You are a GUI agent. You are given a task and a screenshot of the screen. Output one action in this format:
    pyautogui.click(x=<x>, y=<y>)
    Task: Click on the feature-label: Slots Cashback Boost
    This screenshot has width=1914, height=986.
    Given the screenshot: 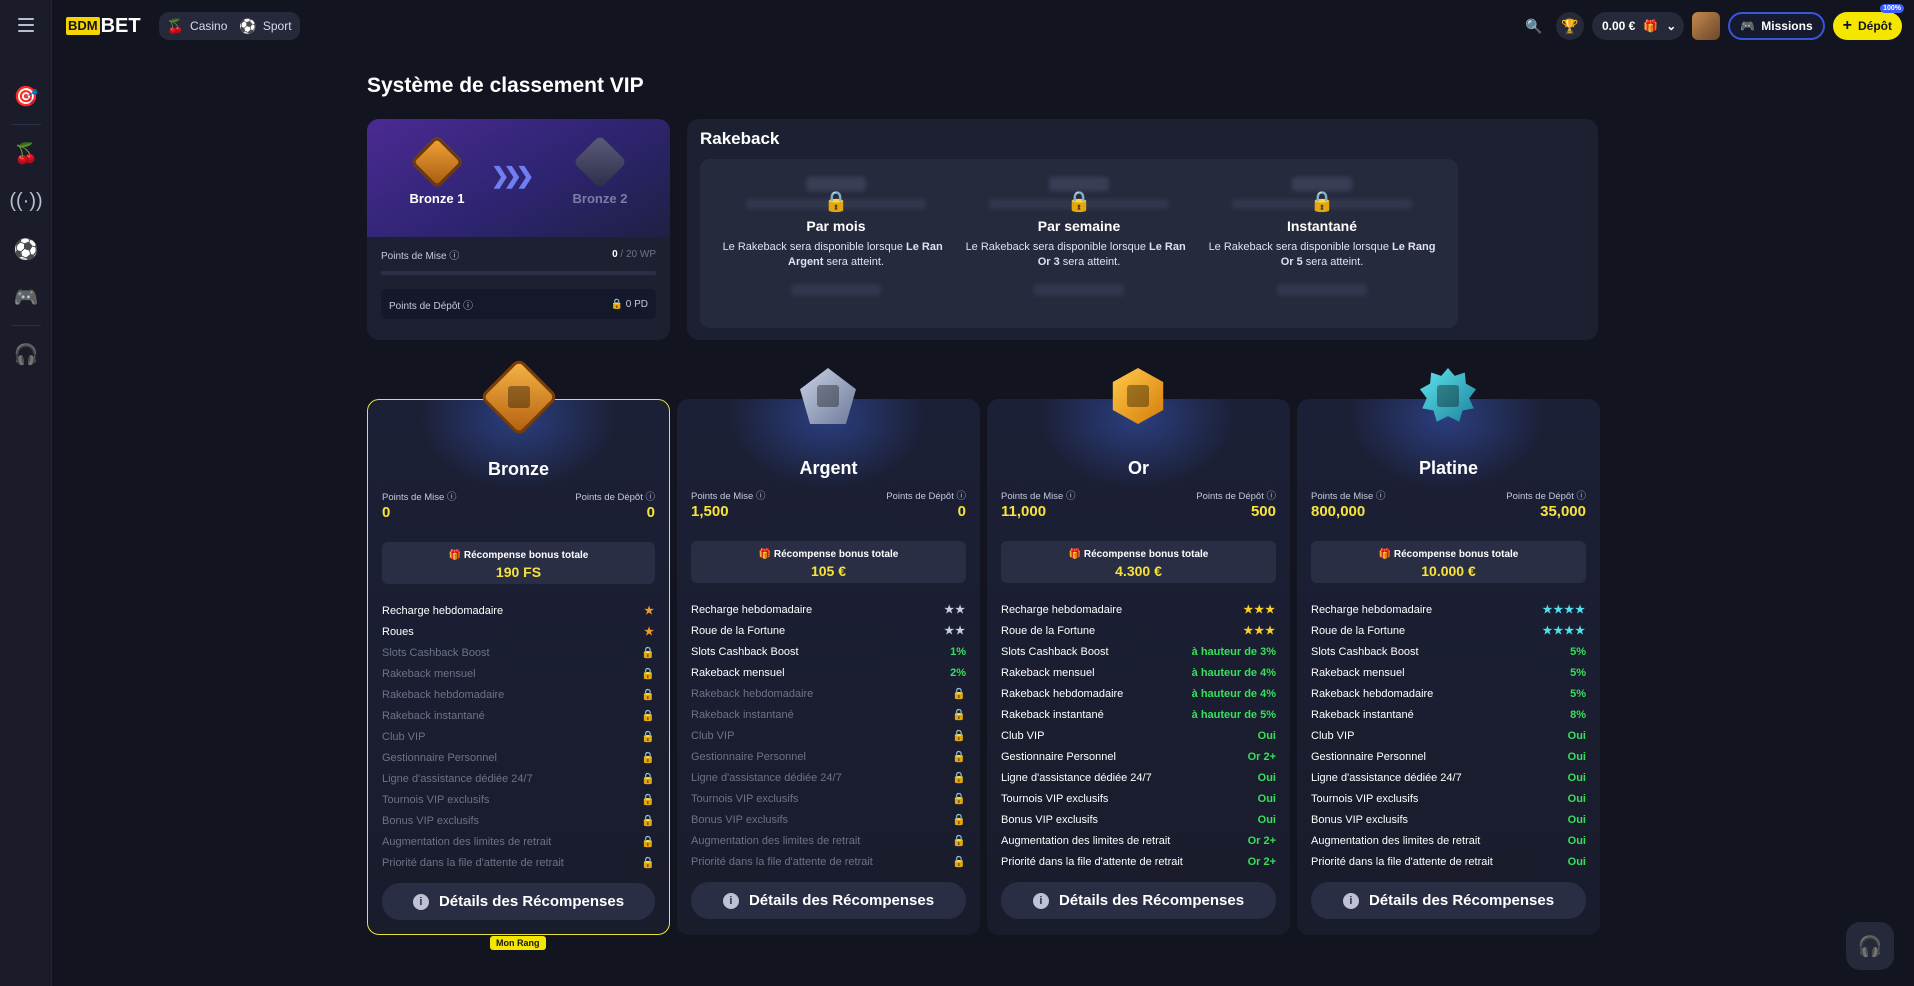 What is the action you would take?
    pyautogui.click(x=1365, y=651)
    